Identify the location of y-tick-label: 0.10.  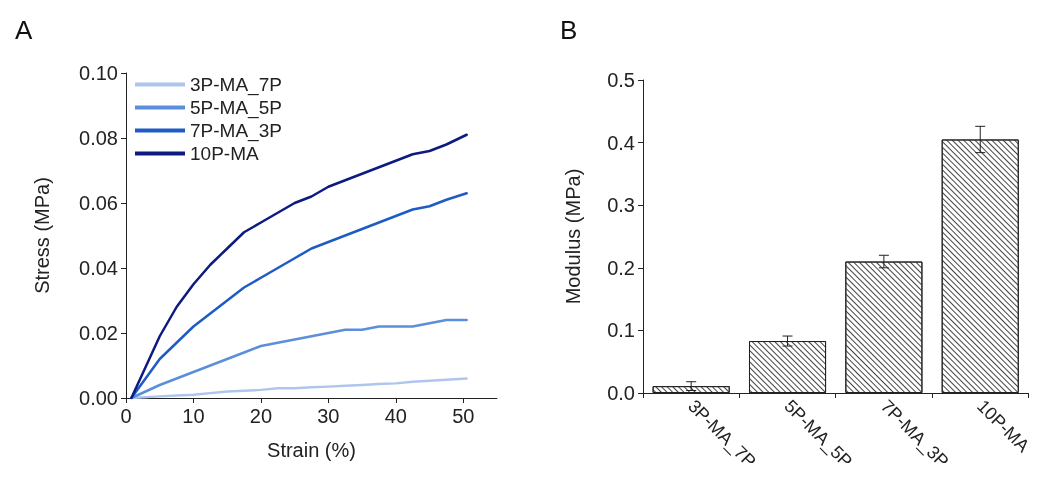
(98, 73).